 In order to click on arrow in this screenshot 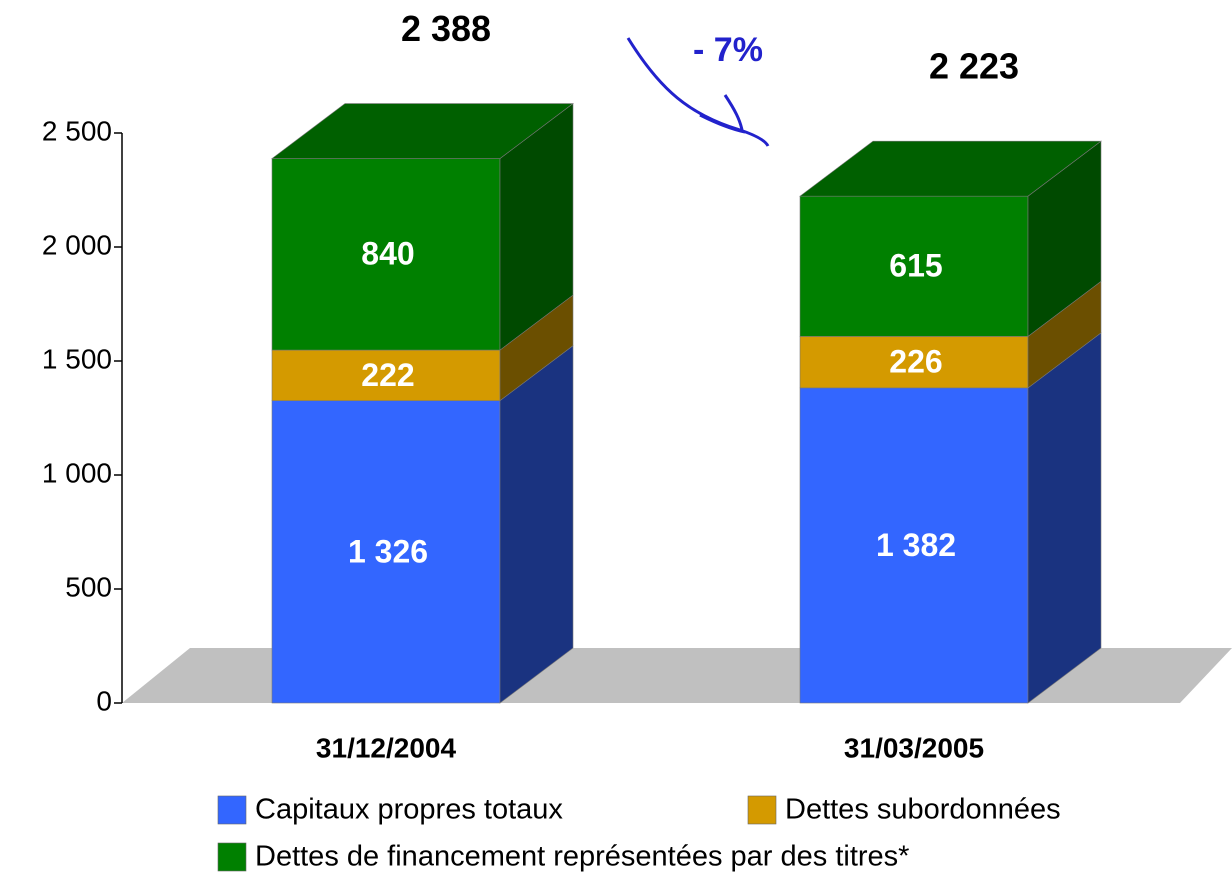, I will do `click(698, 92)`.